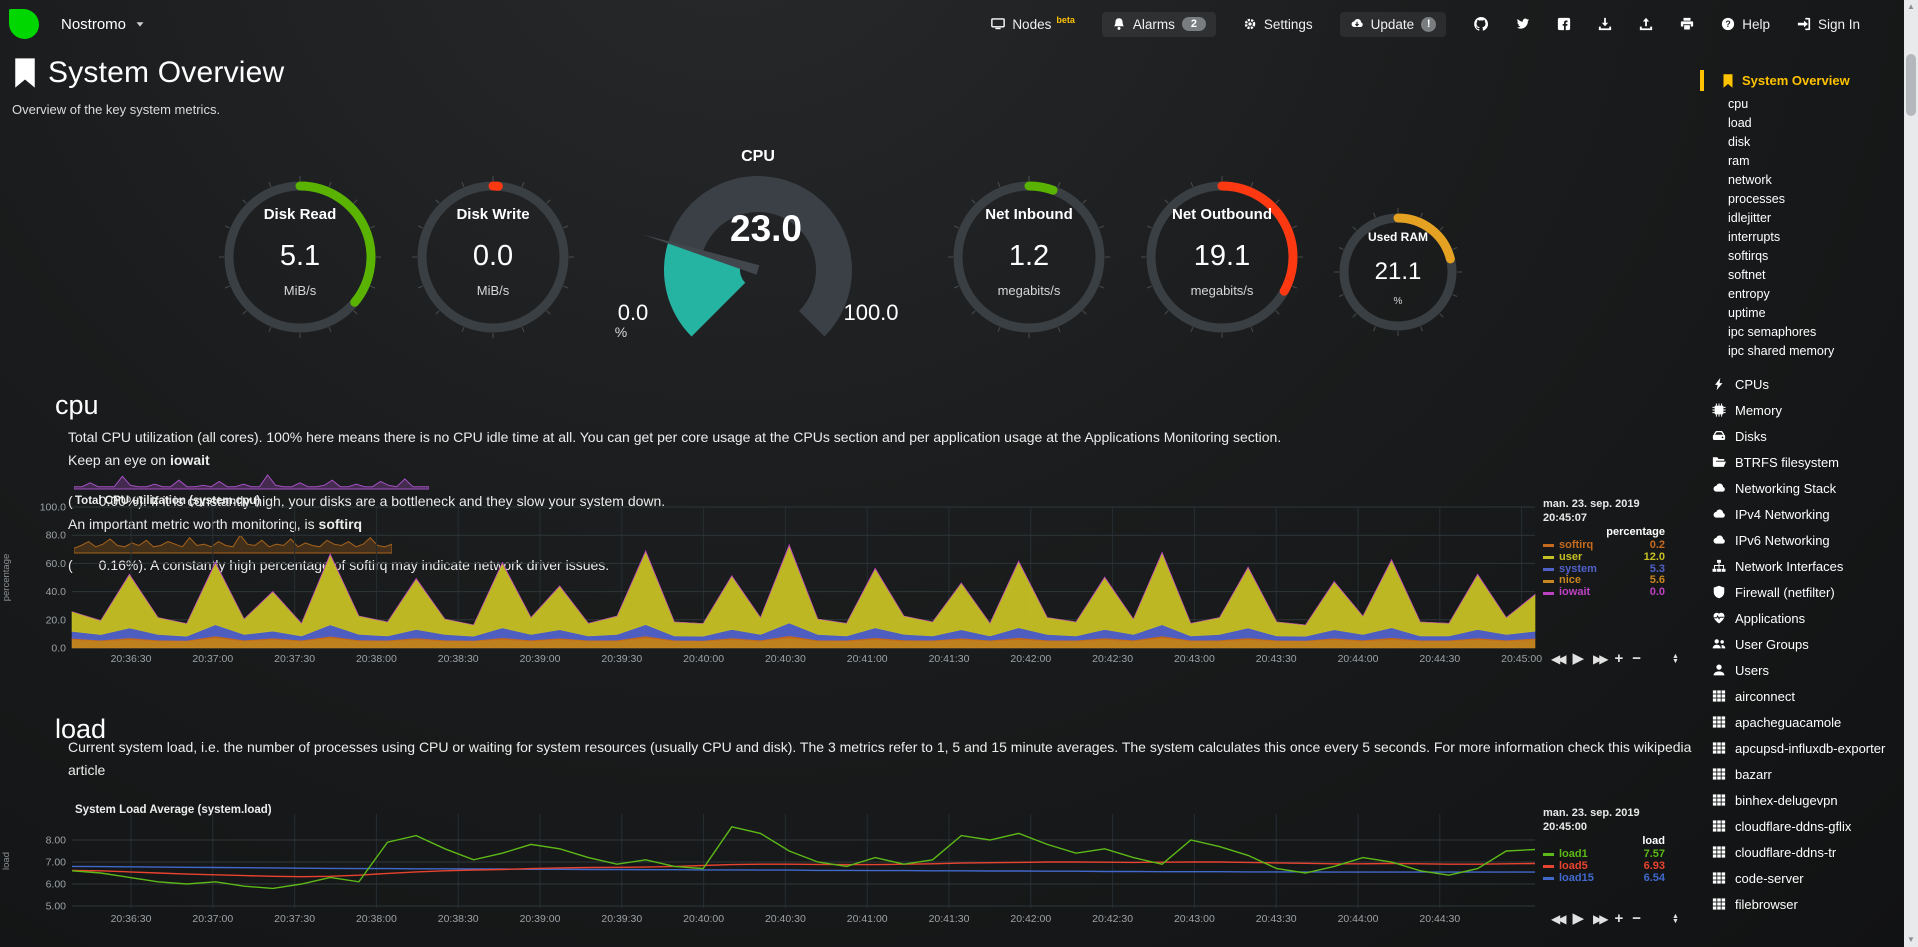 This screenshot has height=947, width=1918. Describe the element at coordinates (1772, 331) in the screenshot. I see `sidebar-subitem-ipc-semaphores: ipc semaphores` at that location.